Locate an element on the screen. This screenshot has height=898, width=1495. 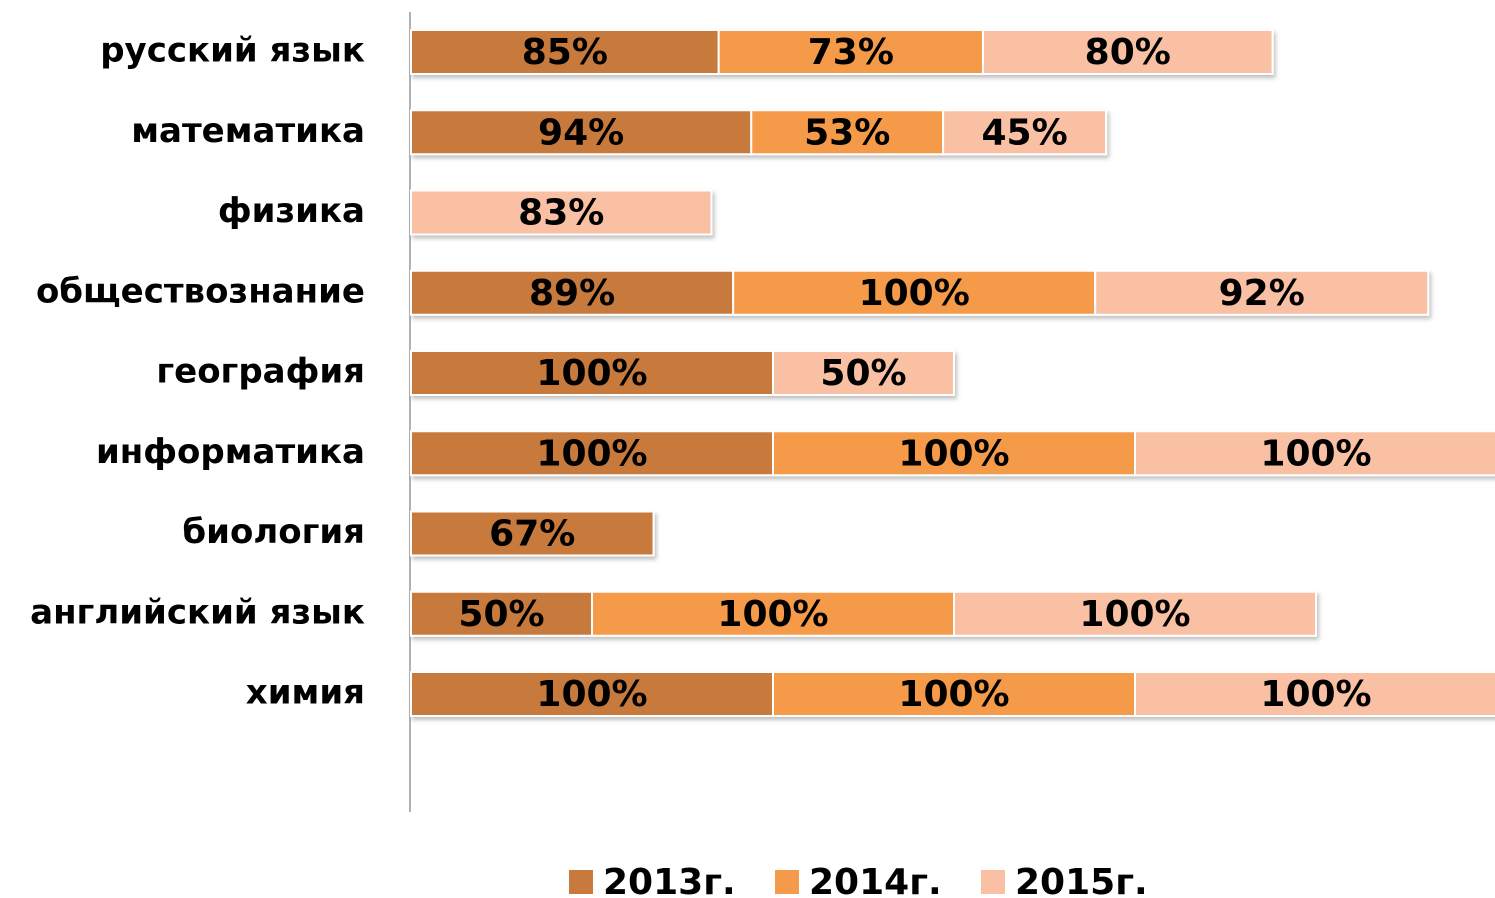
legend-label: 2013г. is located at coordinates (669, 880).